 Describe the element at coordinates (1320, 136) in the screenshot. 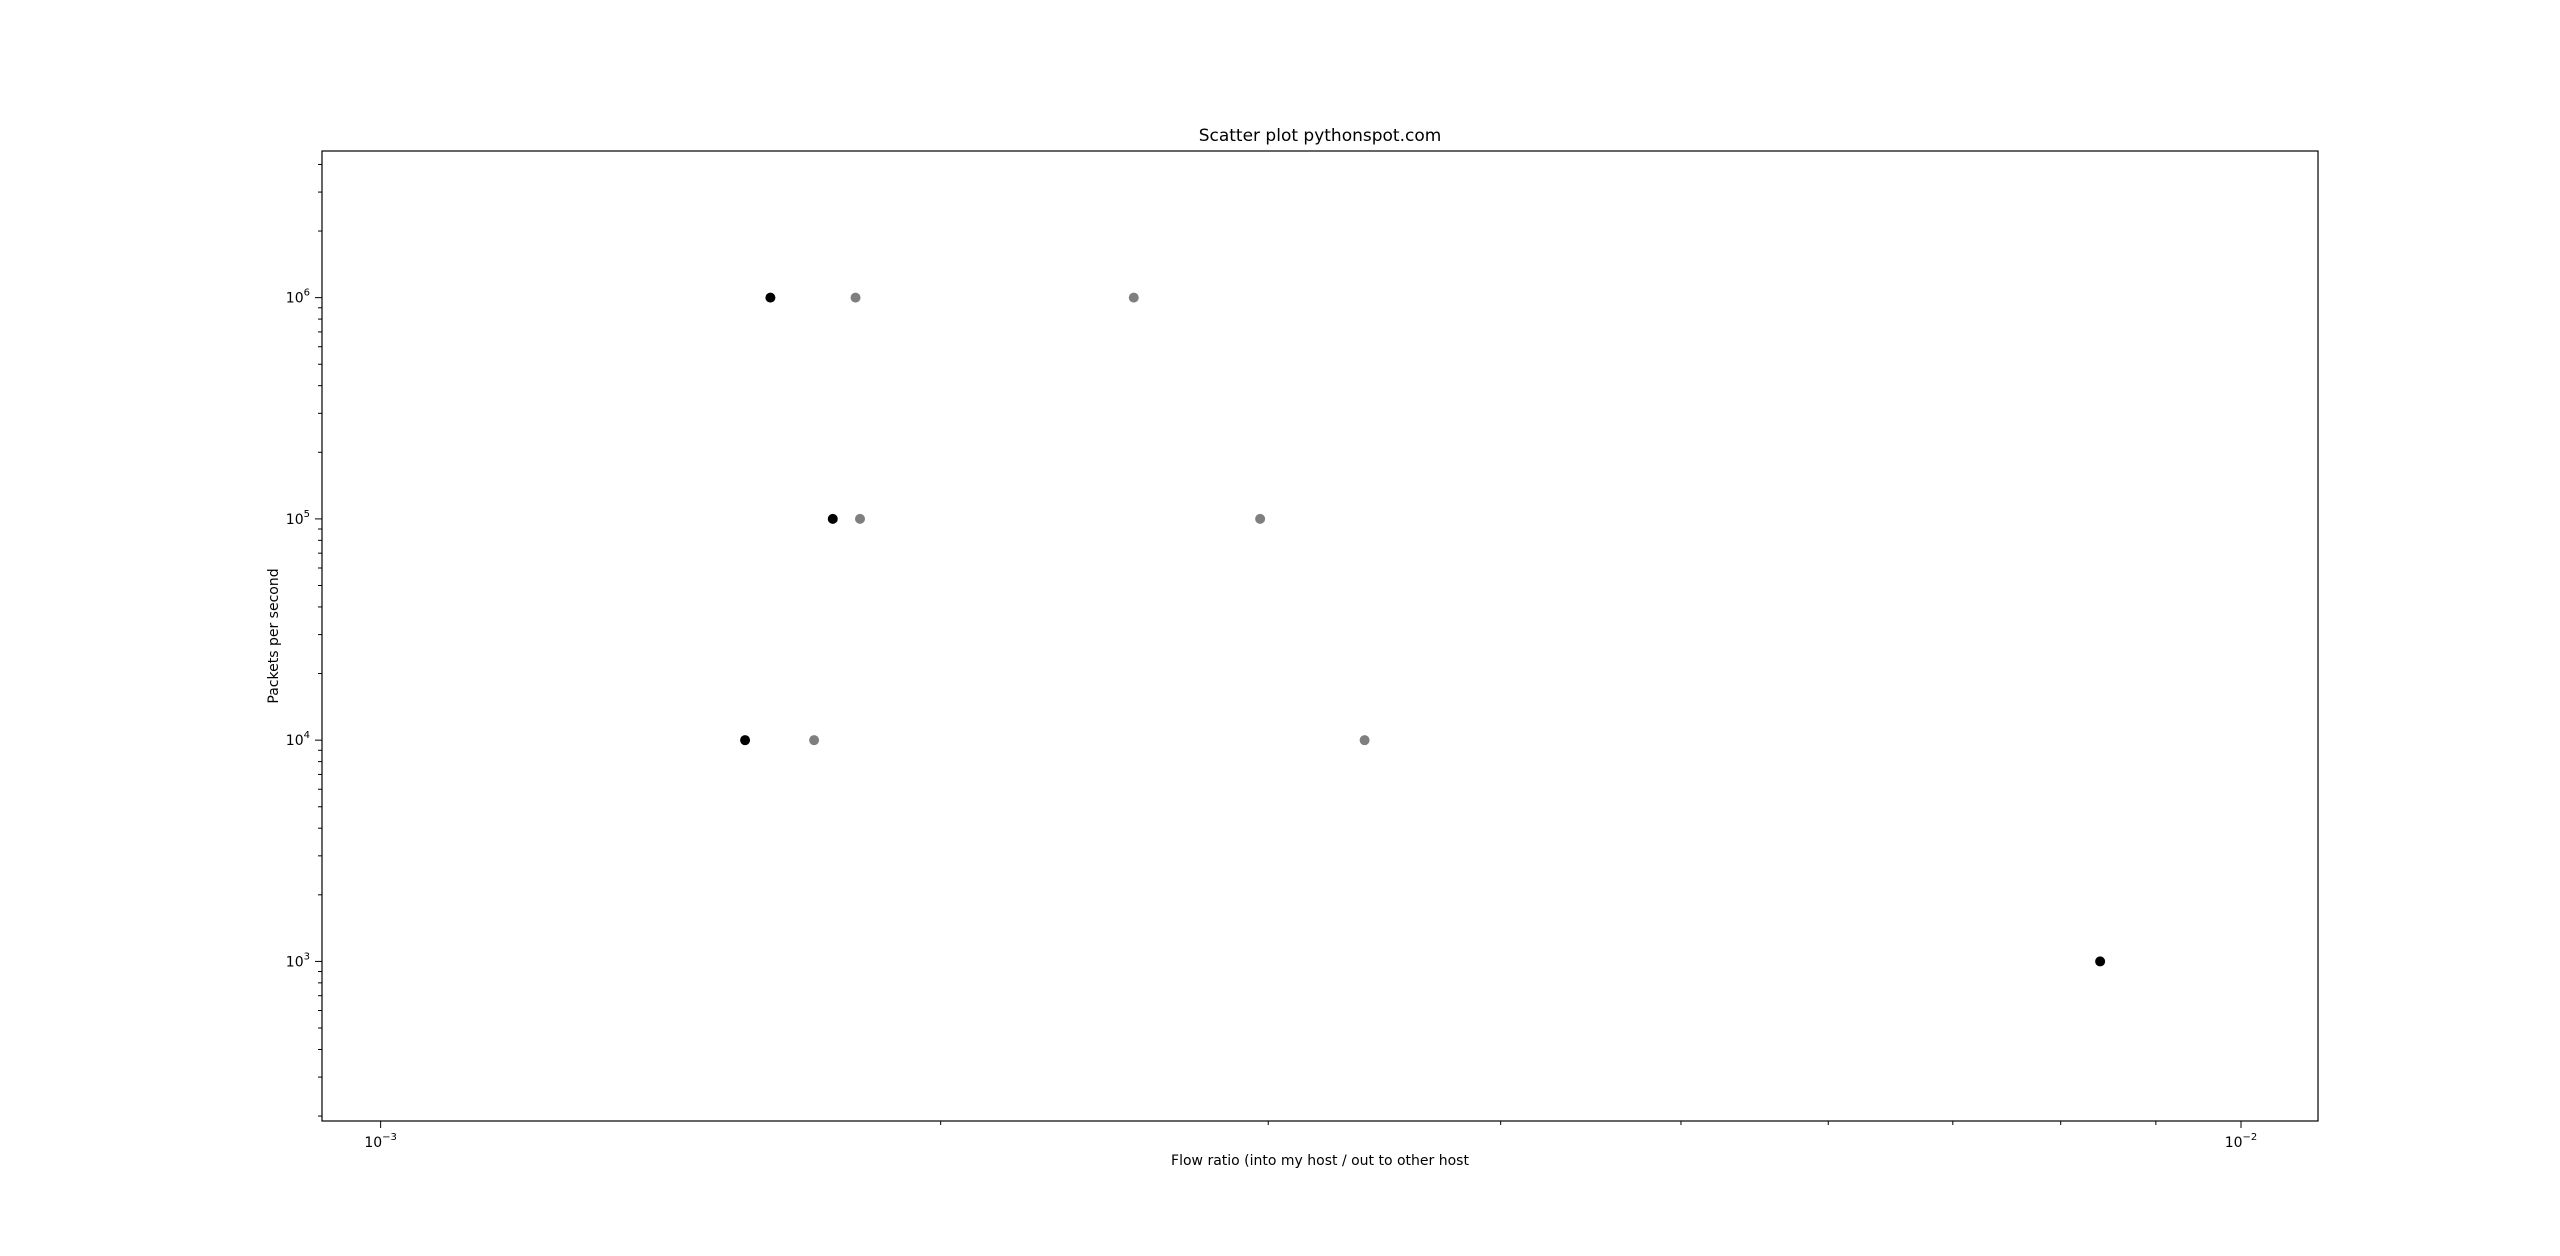

I see `chart-title: Scatter plot pythonspot.com` at that location.